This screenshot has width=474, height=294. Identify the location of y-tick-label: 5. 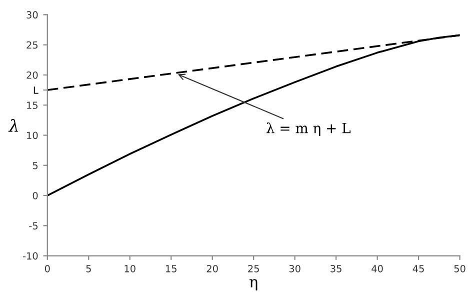
(35, 166).